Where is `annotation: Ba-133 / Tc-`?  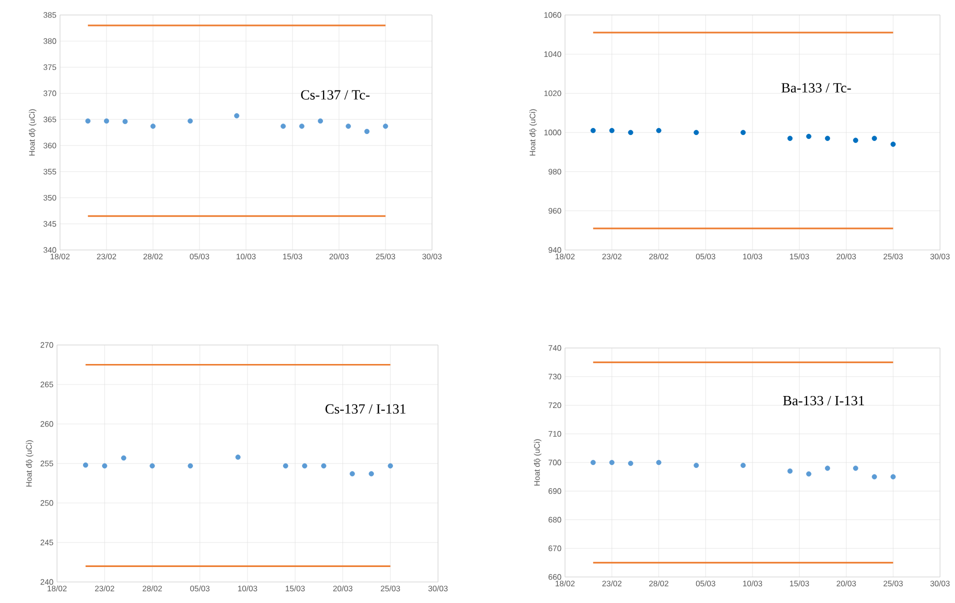 annotation: Ba-133 / Tc- is located at coordinates (816, 88).